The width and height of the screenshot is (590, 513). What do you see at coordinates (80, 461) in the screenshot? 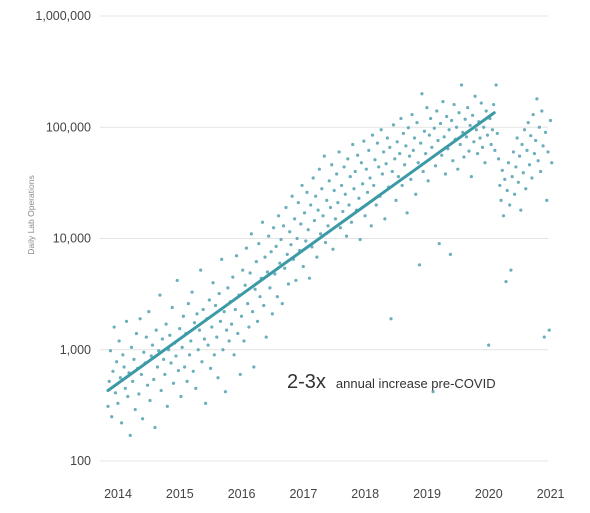
I see `y-tick-label-0: 100` at bounding box center [80, 461].